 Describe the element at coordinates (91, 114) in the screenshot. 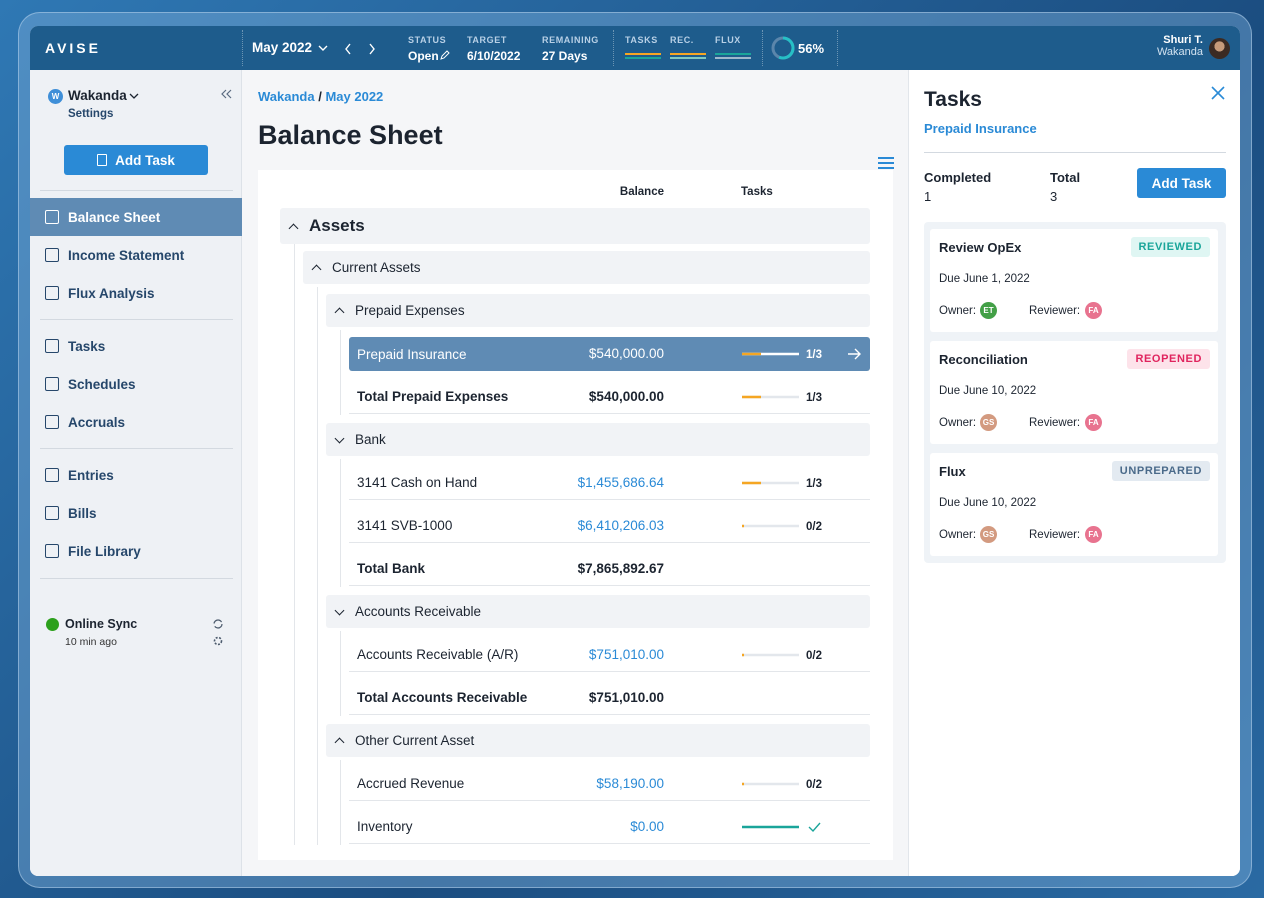

I see `settings-link: Settings` at that location.